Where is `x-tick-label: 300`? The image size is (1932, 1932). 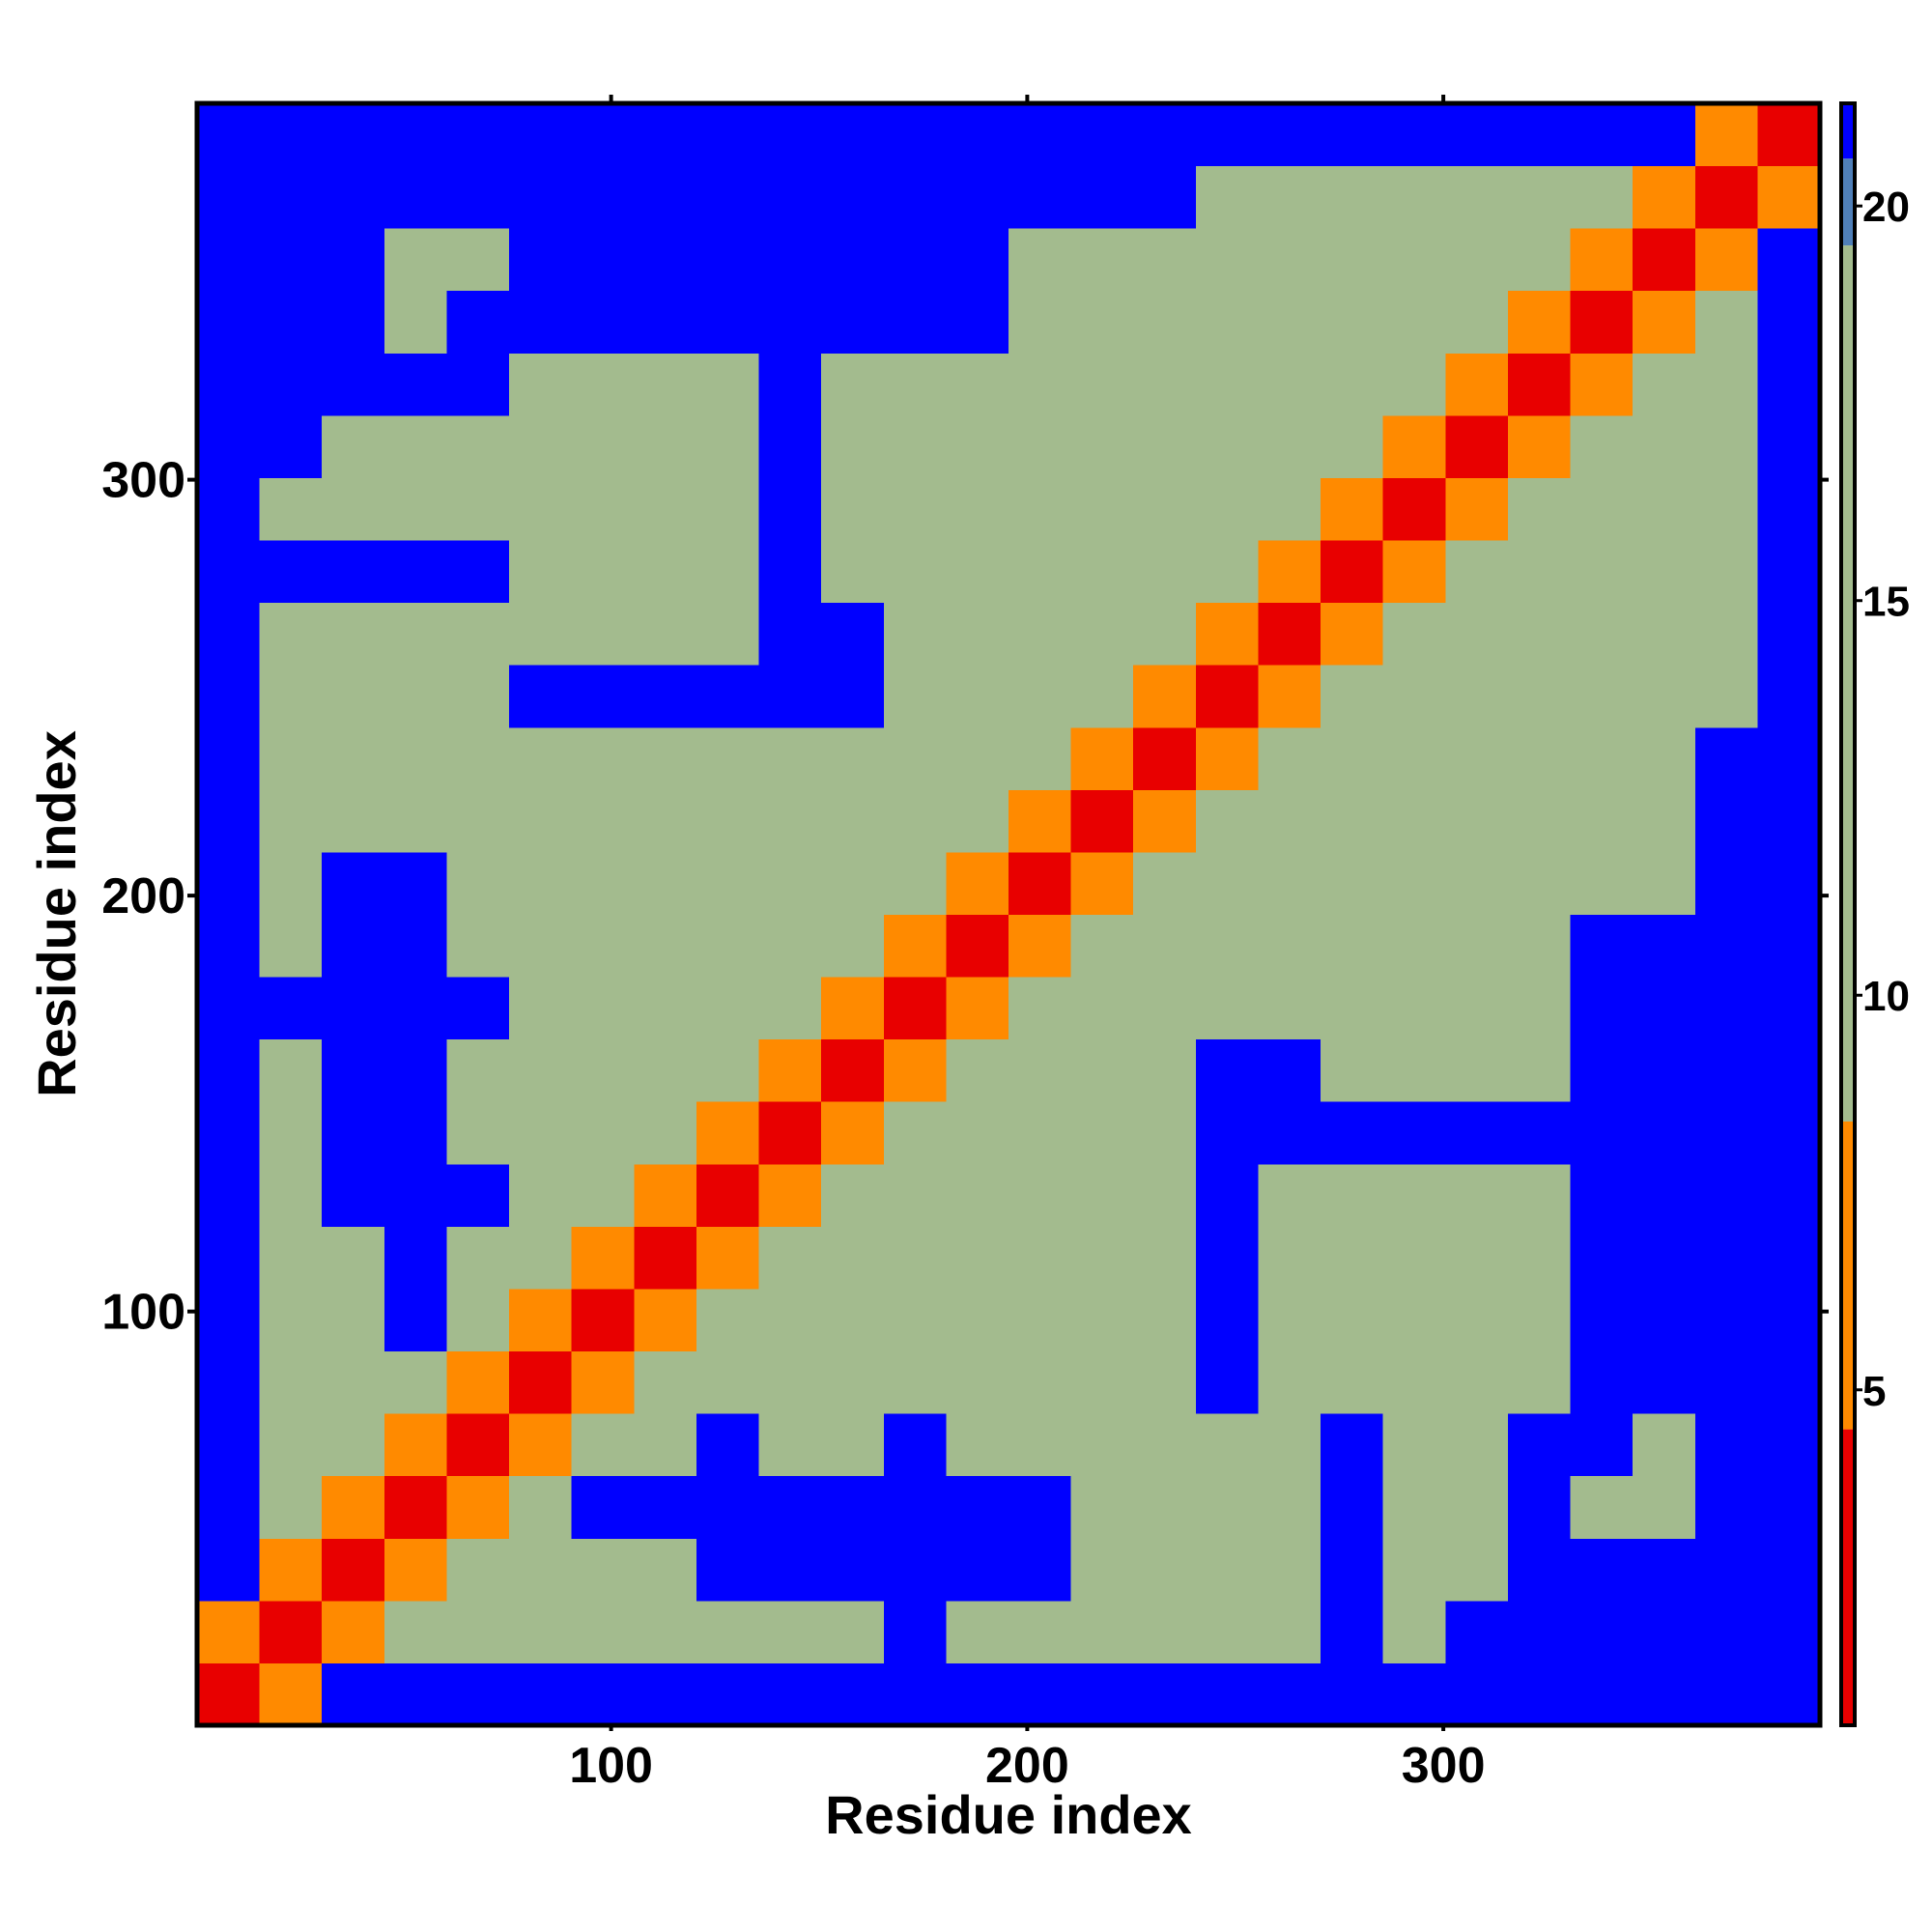 x-tick-label: 300 is located at coordinates (1444, 1766).